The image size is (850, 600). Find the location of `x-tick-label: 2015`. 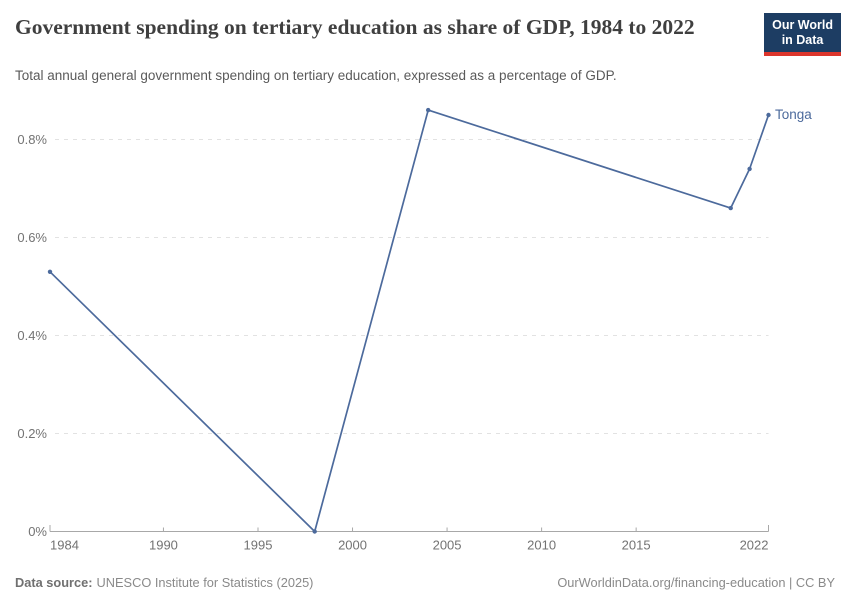

x-tick-label: 2015 is located at coordinates (636, 545).